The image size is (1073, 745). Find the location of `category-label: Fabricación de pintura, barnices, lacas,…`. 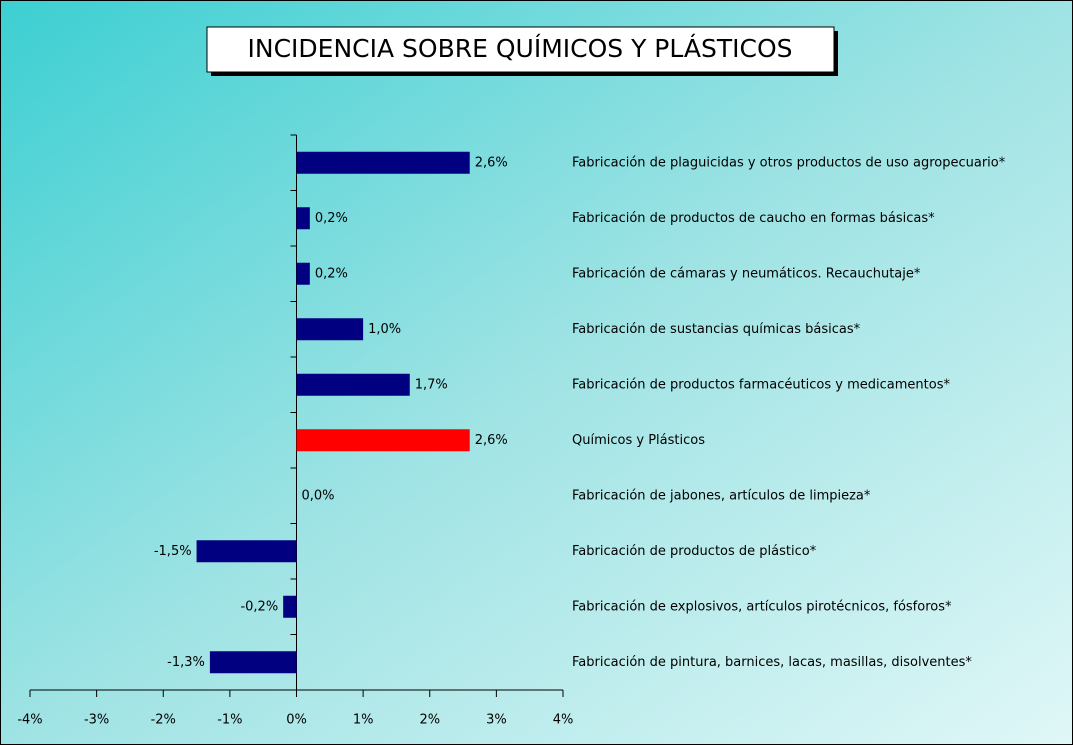

category-label: Fabricación de pintura, barnices, lacas,… is located at coordinates (772, 662).